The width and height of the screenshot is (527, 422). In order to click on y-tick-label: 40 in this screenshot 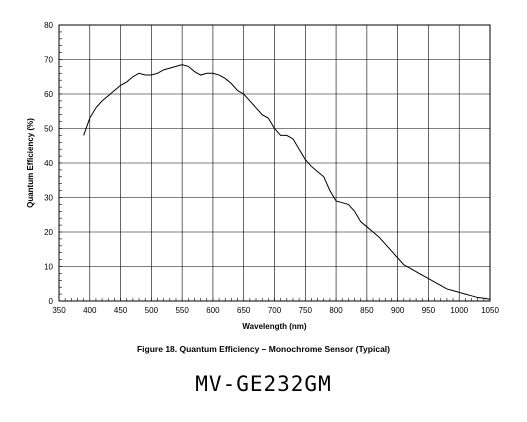, I will do `click(48, 163)`.